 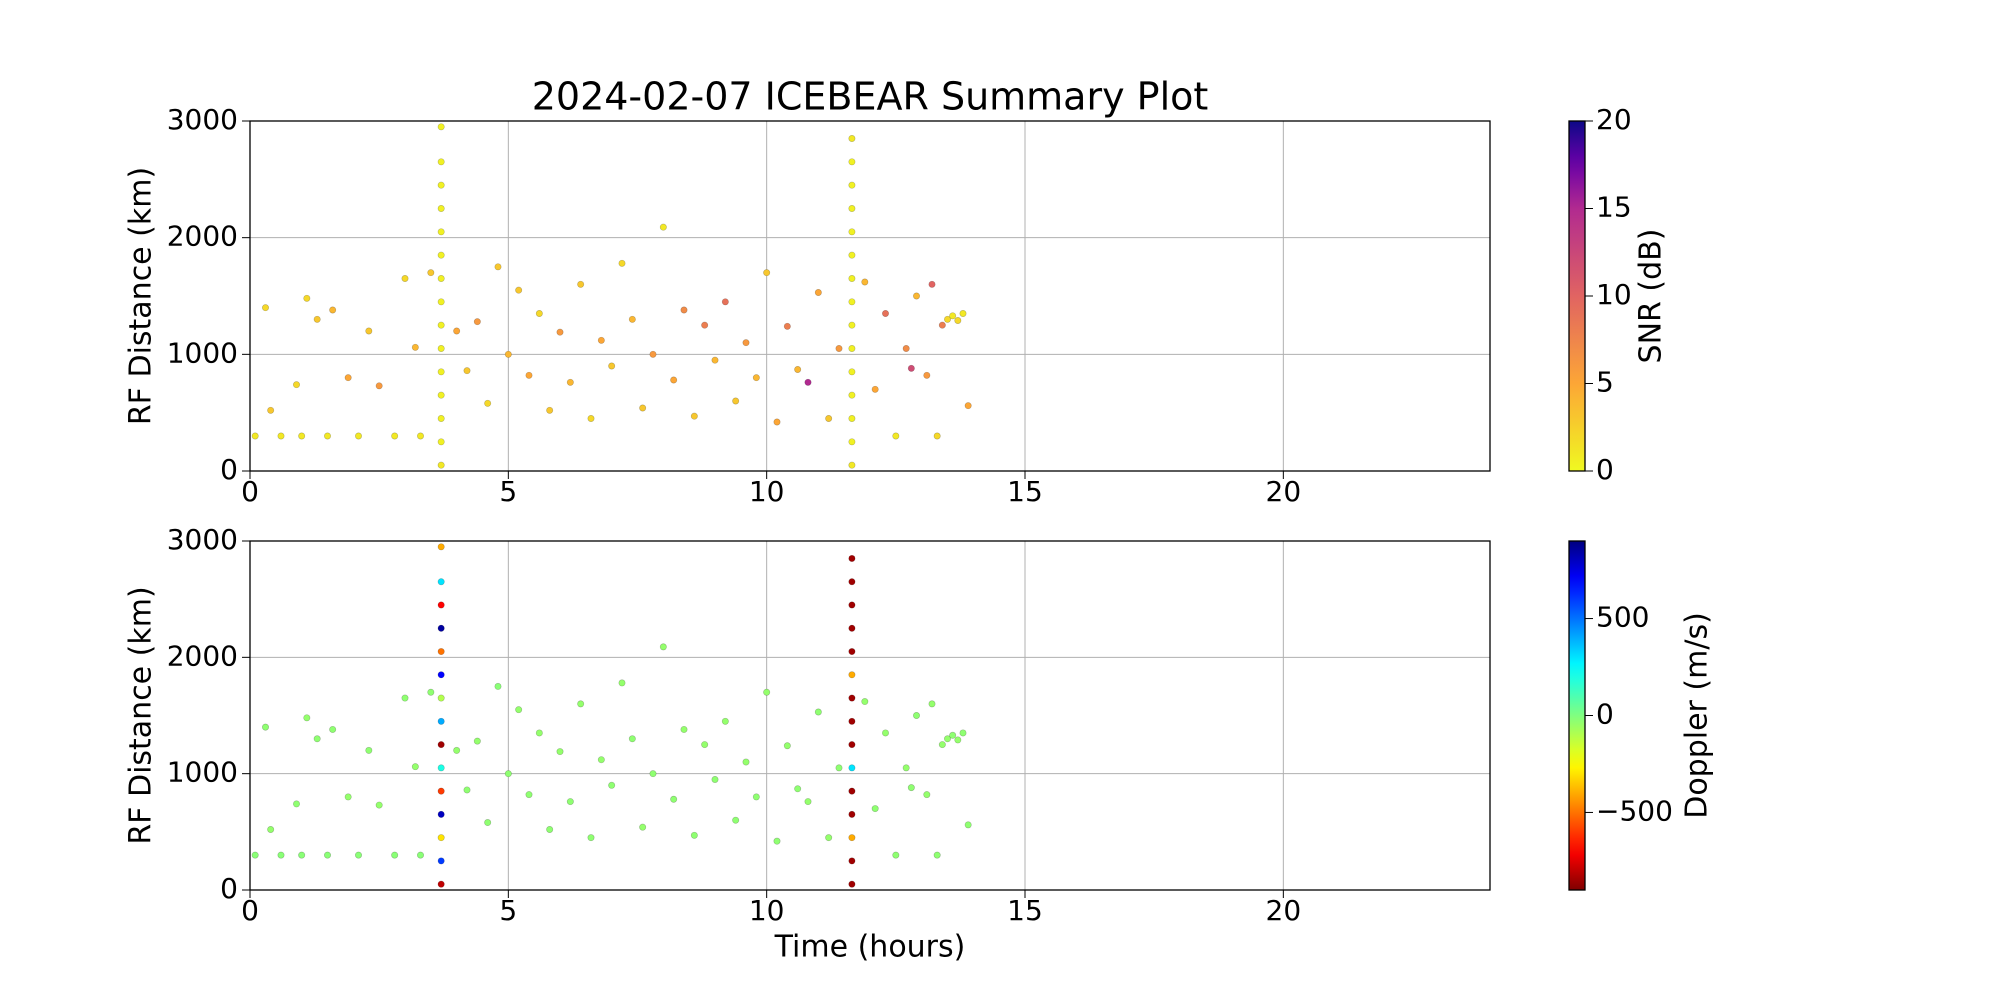 What do you see at coordinates (1634, 810) in the screenshot?
I see `colorbar-tick-label: −500` at bounding box center [1634, 810].